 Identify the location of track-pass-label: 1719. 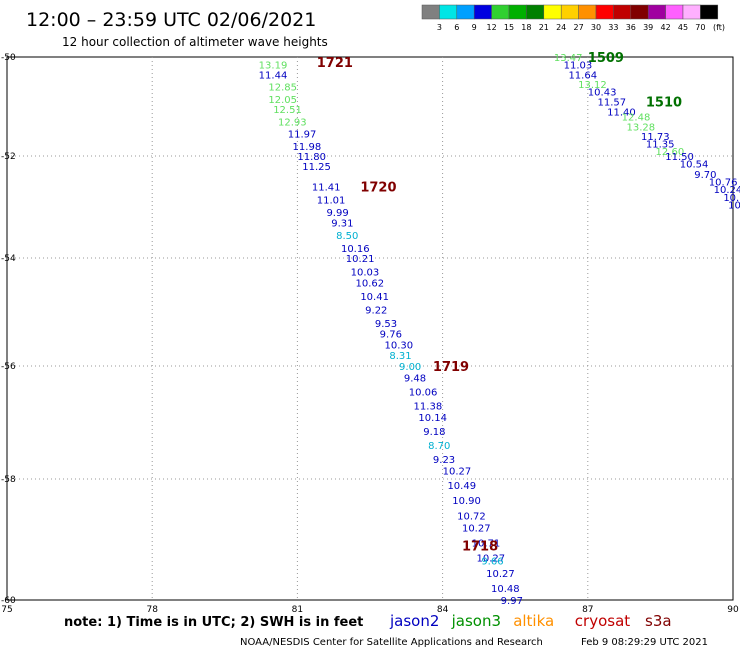
(451, 367).